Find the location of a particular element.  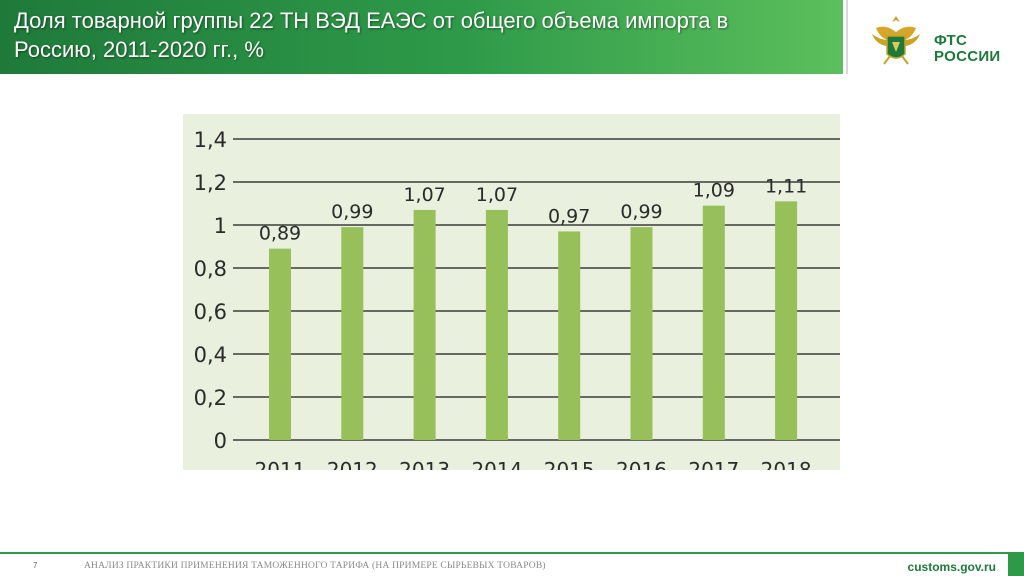

x-tick-label: 2011 is located at coordinates (280, 464).